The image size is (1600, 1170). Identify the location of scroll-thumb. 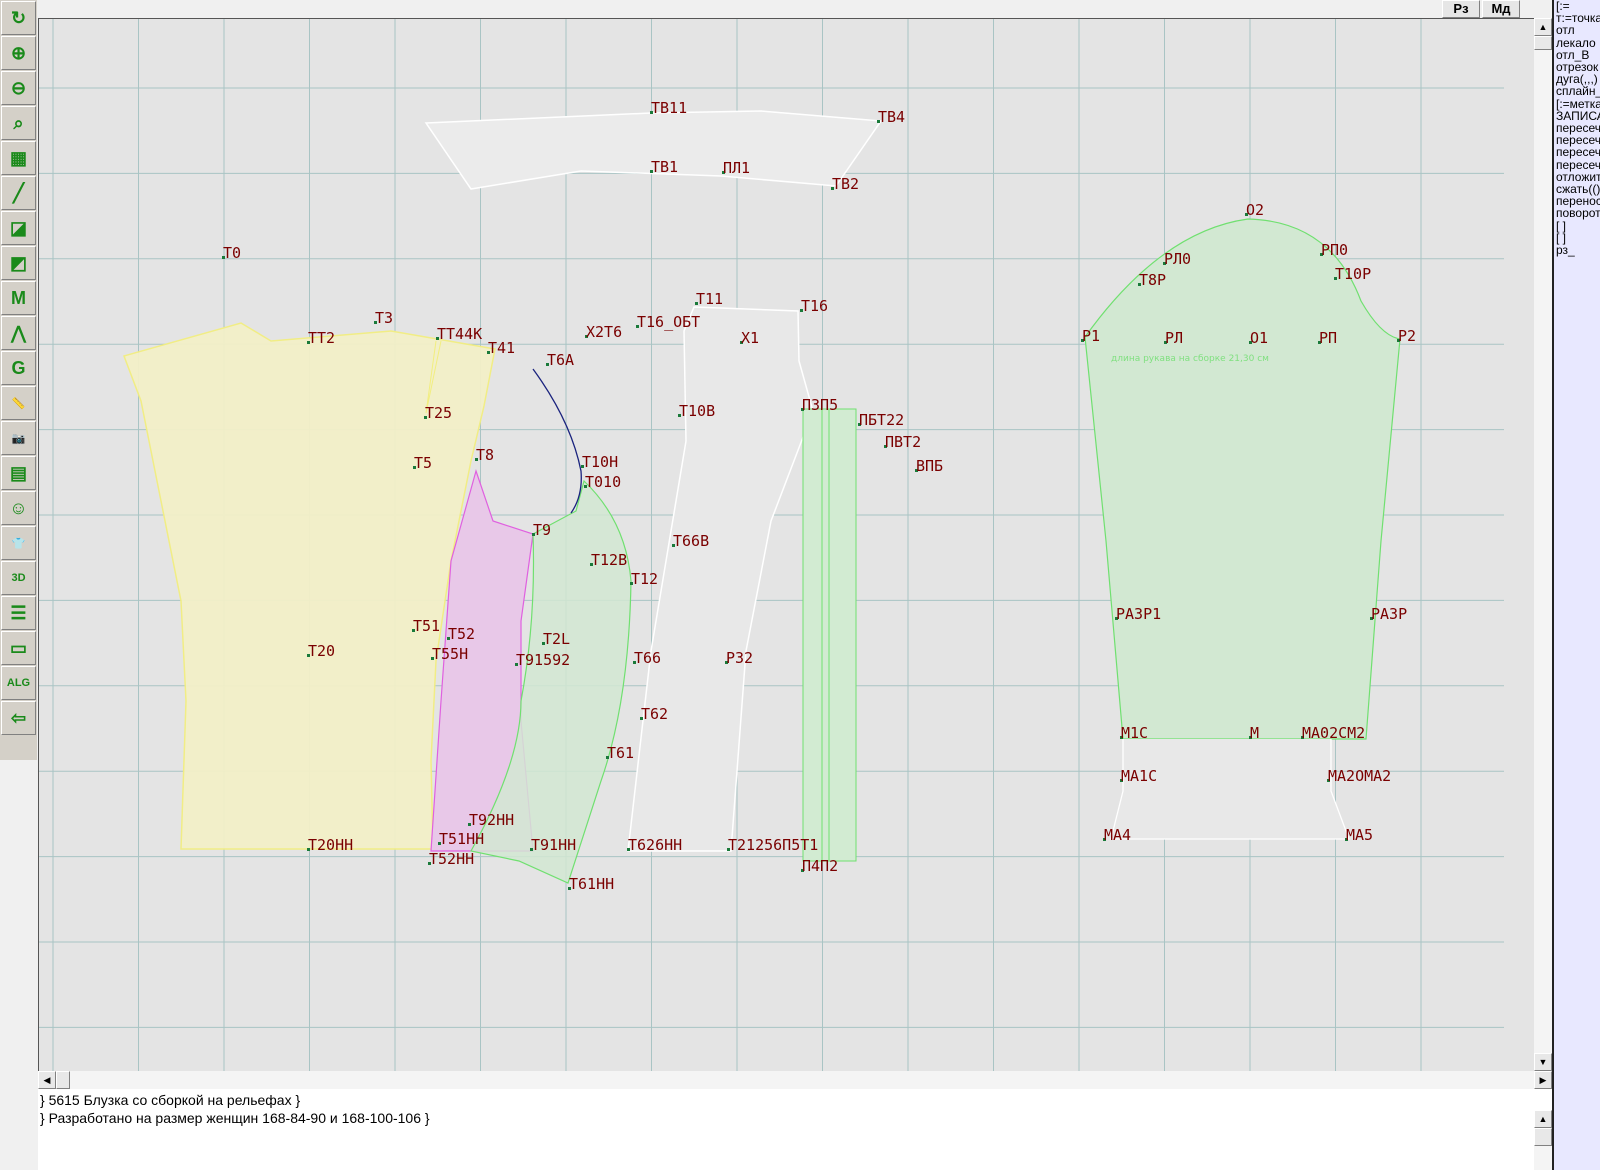
(1543, 43).